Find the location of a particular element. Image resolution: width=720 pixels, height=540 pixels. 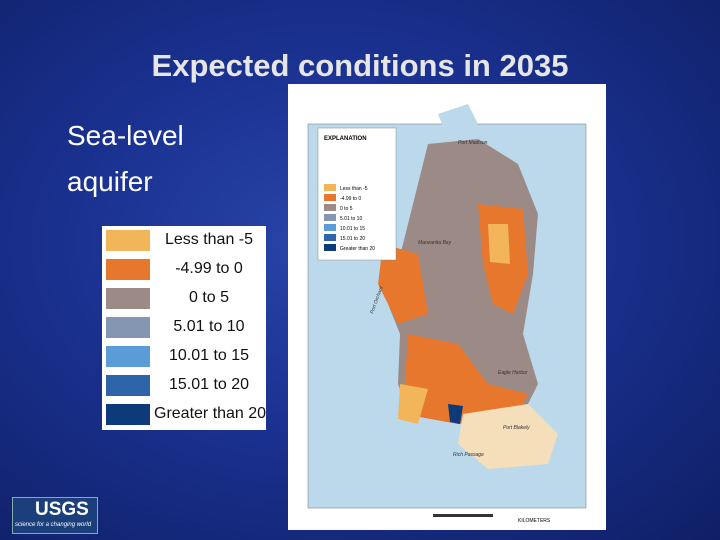

map-legend-label: 0 to 5 is located at coordinates (346, 209).